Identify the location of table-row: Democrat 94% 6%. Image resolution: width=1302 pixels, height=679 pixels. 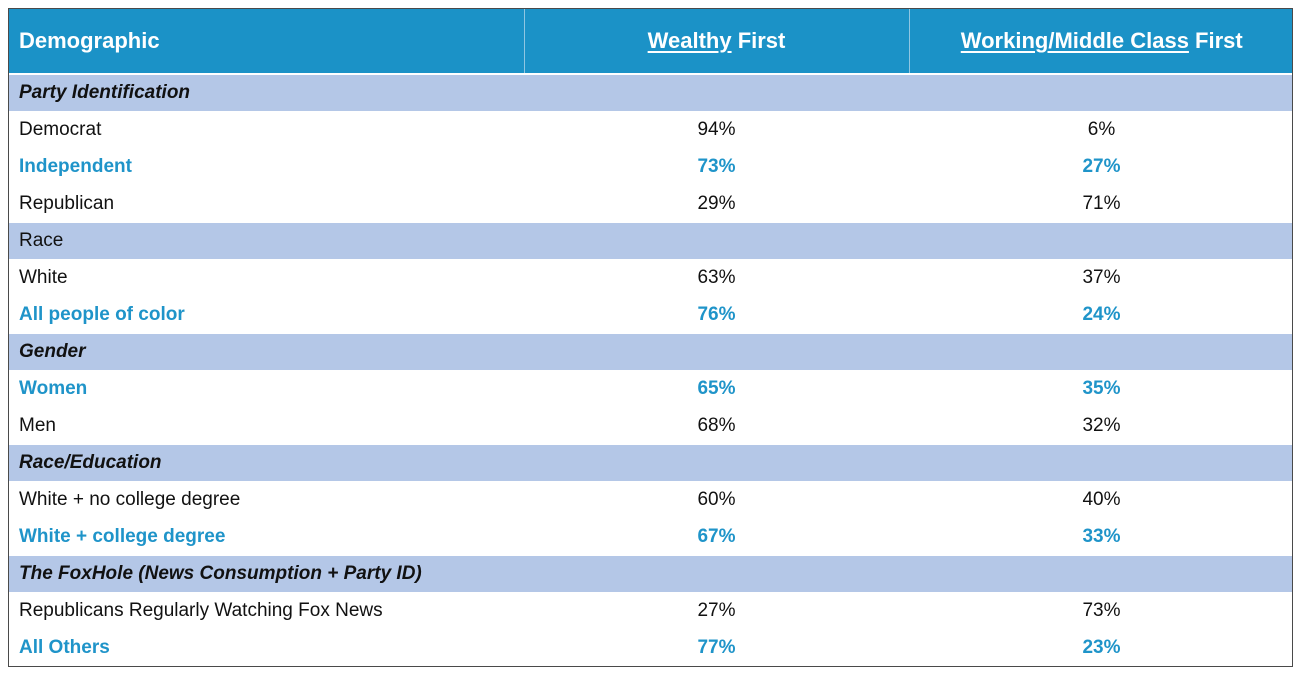
(650, 130).